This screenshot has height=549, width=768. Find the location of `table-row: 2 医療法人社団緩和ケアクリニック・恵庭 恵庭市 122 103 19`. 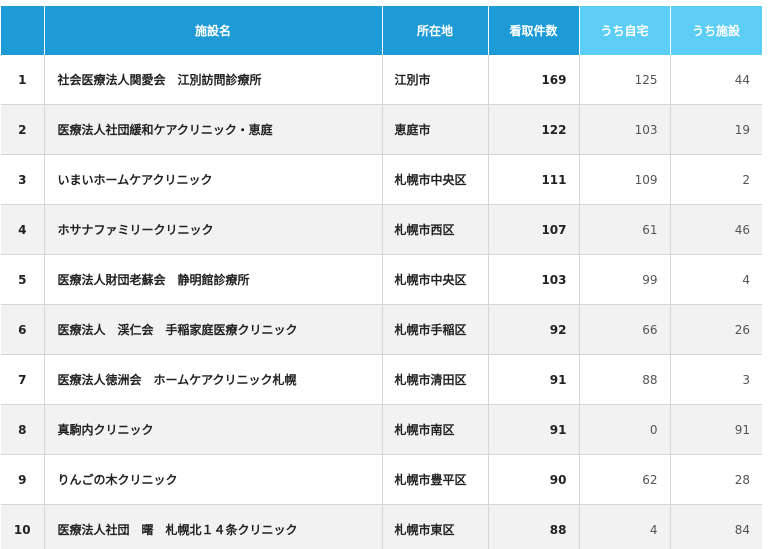

table-row: 2 医療法人社団緩和ケアクリニック・恵庭 恵庭市 122 103 19 is located at coordinates (381, 129).